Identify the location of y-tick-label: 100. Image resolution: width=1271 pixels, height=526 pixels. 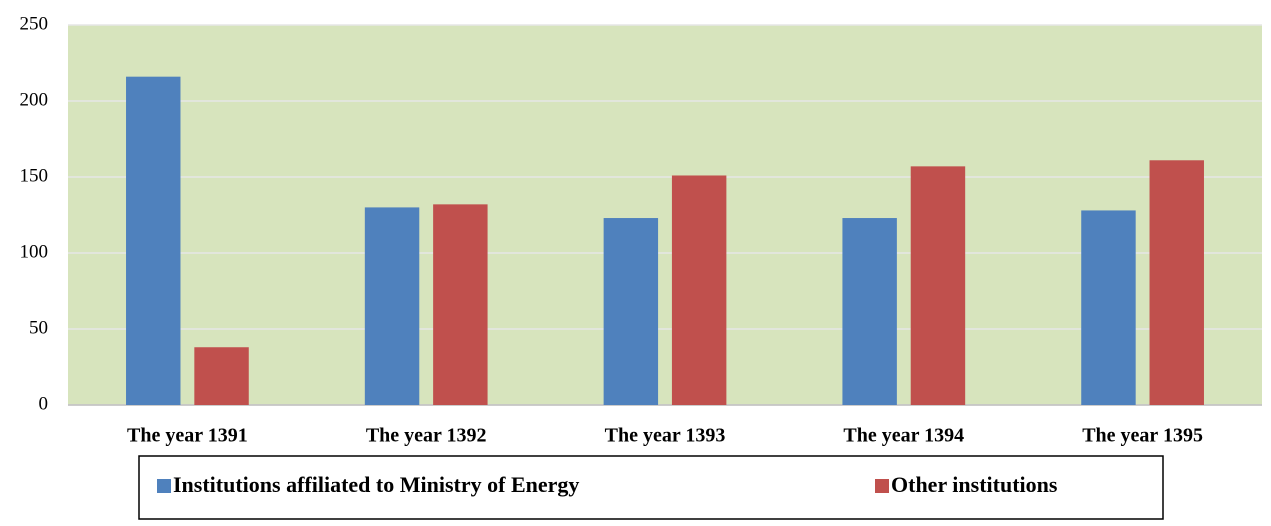
(34, 251).